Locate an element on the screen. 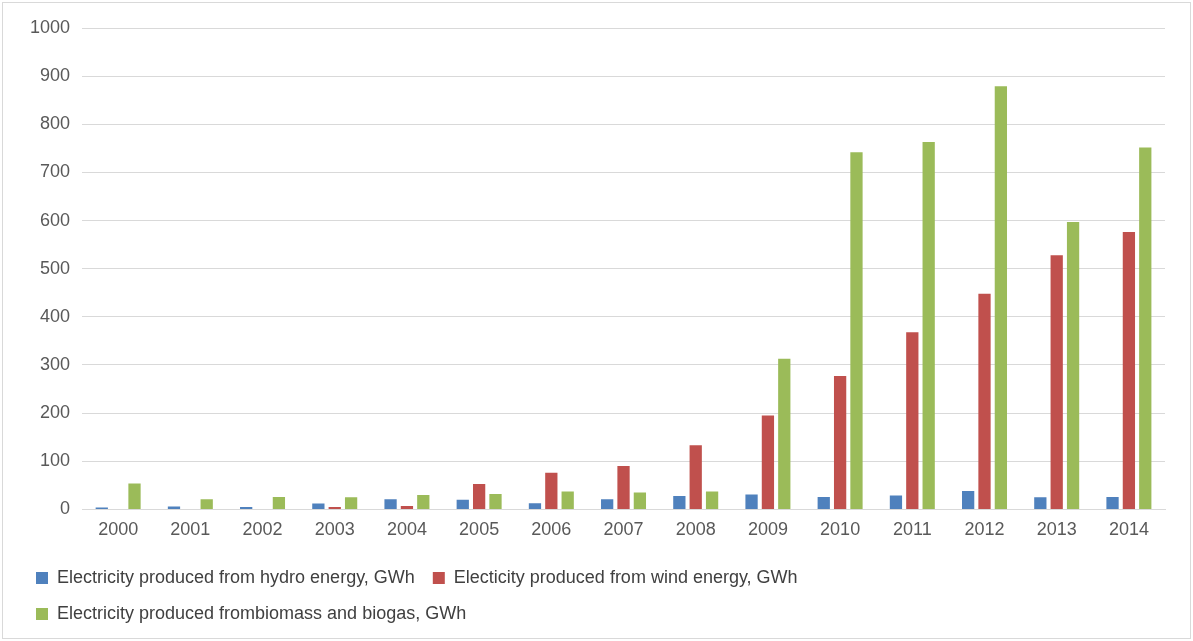 This screenshot has height=641, width=1193. x-tick-label: 2008 is located at coordinates (695, 529).